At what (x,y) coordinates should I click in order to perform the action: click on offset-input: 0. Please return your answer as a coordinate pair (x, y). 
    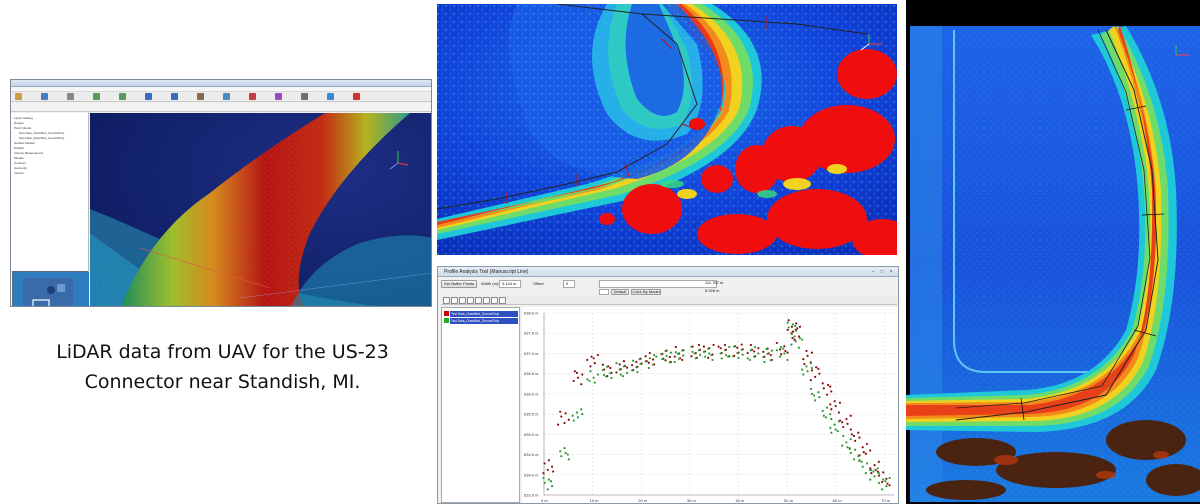
    Looking at the image, I should click on (569, 284).